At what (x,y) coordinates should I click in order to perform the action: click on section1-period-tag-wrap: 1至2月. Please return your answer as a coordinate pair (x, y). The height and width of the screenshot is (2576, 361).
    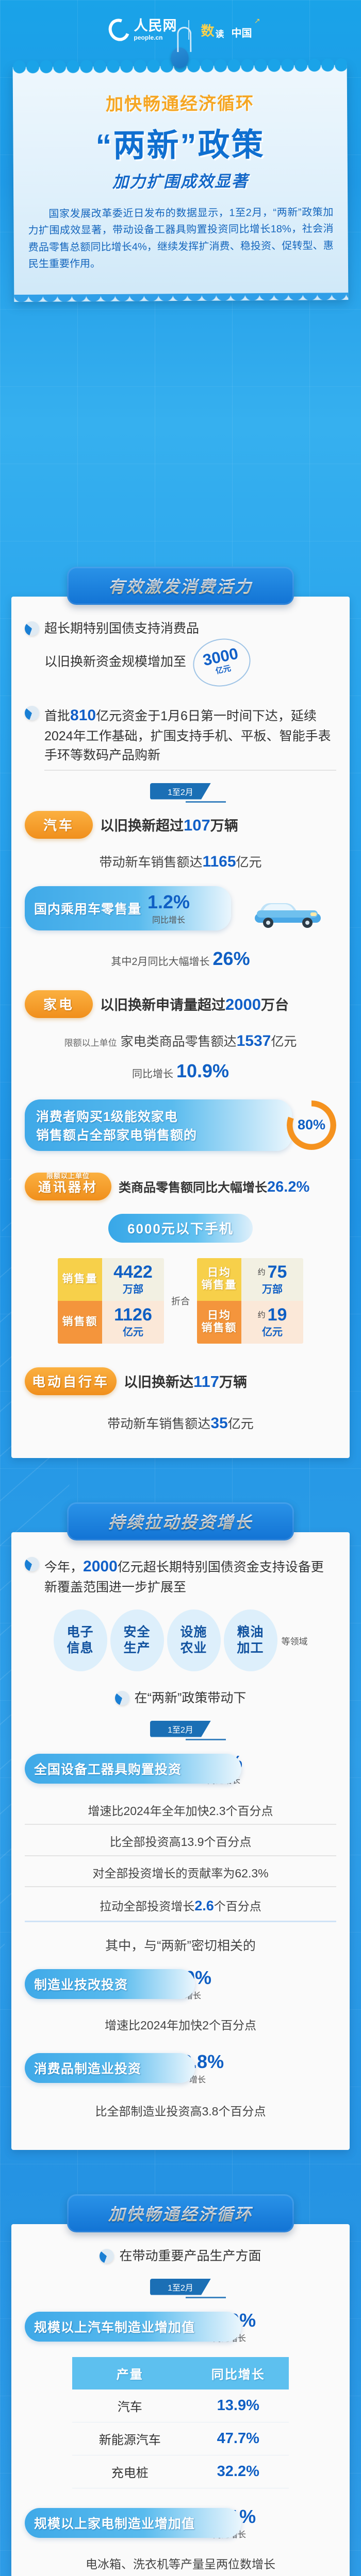
    Looking at the image, I should click on (180, 793).